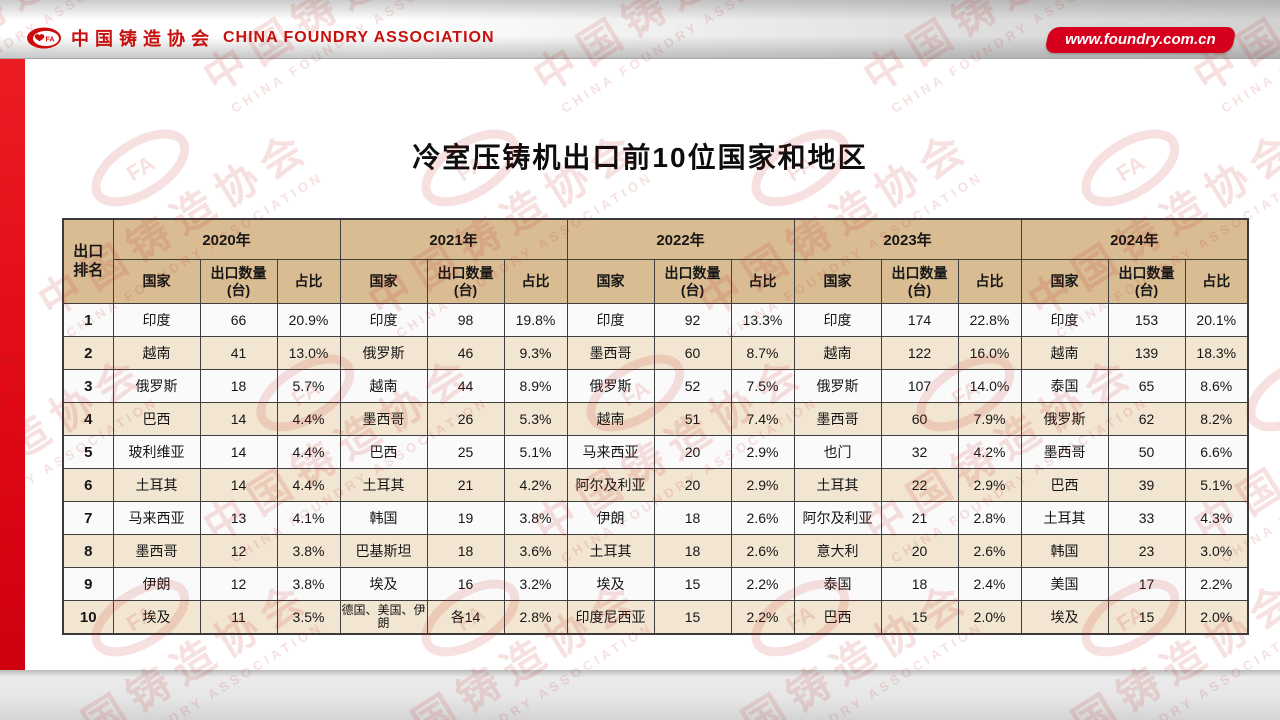  I want to click on share-cell: 19.8%, so click(535, 320).